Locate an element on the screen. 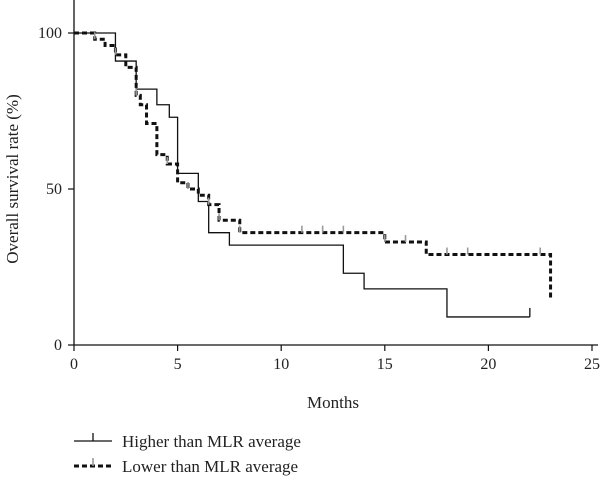  legend-label-lower: Lower than MLR average is located at coordinates (210, 466).